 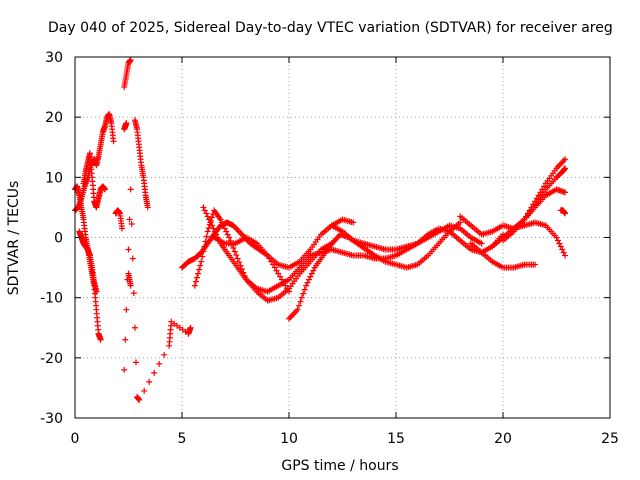 What do you see at coordinates (503, 255) in the screenshot?
I see `series-sat-s` at bounding box center [503, 255].